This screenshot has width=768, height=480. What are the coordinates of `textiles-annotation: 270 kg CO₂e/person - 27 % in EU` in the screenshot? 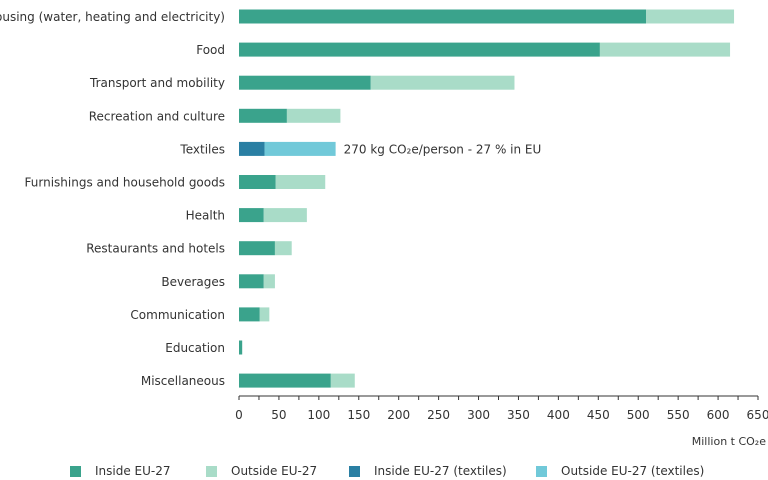 It's located at (443, 149).